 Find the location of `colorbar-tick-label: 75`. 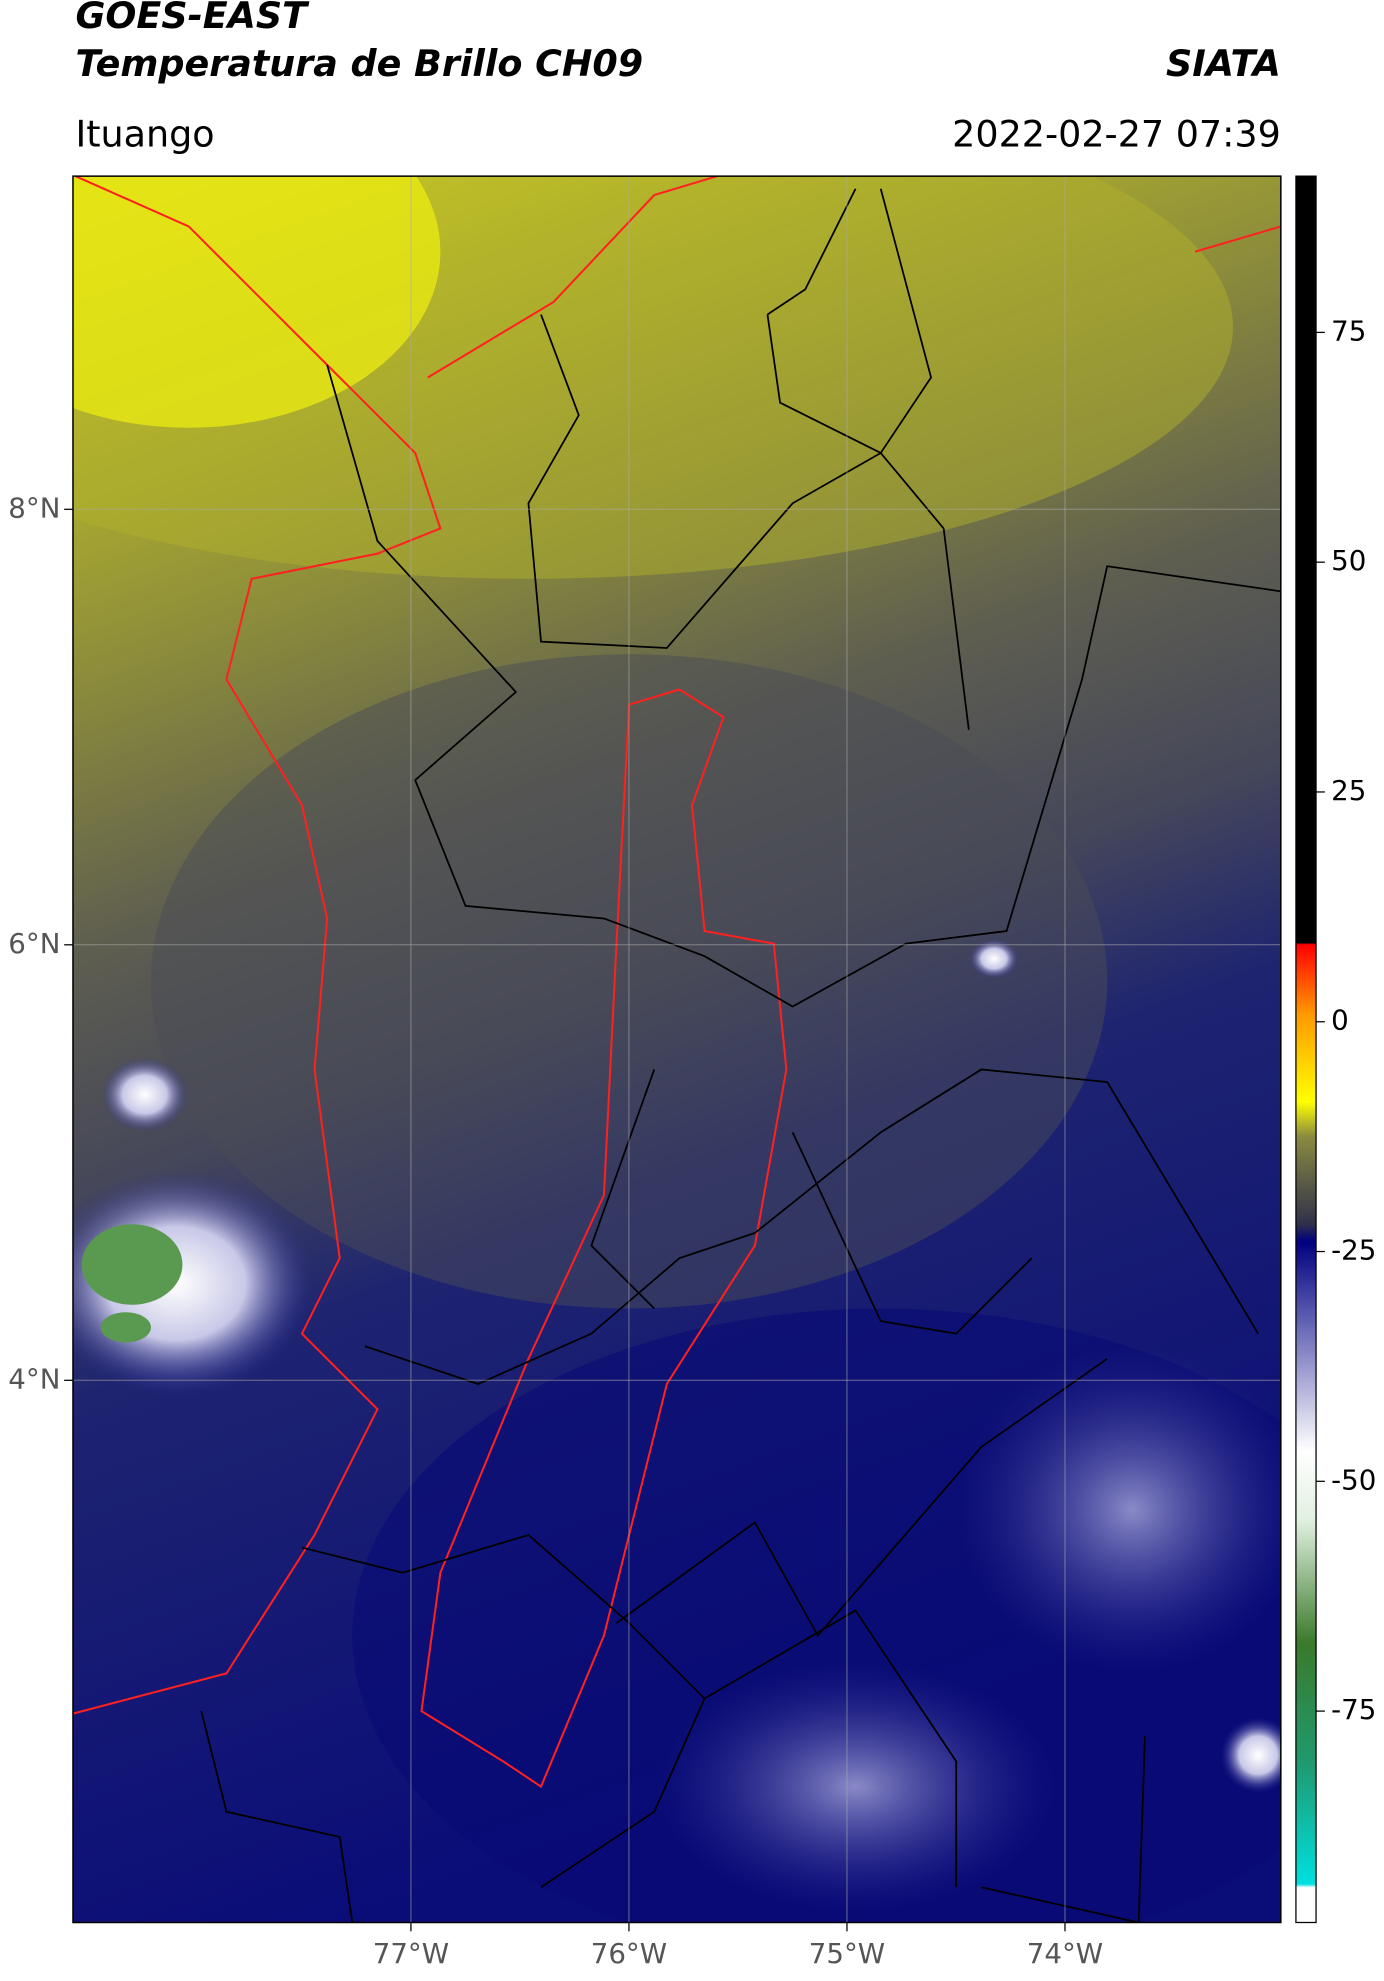

colorbar-tick-label: 75 is located at coordinates (1348, 330).